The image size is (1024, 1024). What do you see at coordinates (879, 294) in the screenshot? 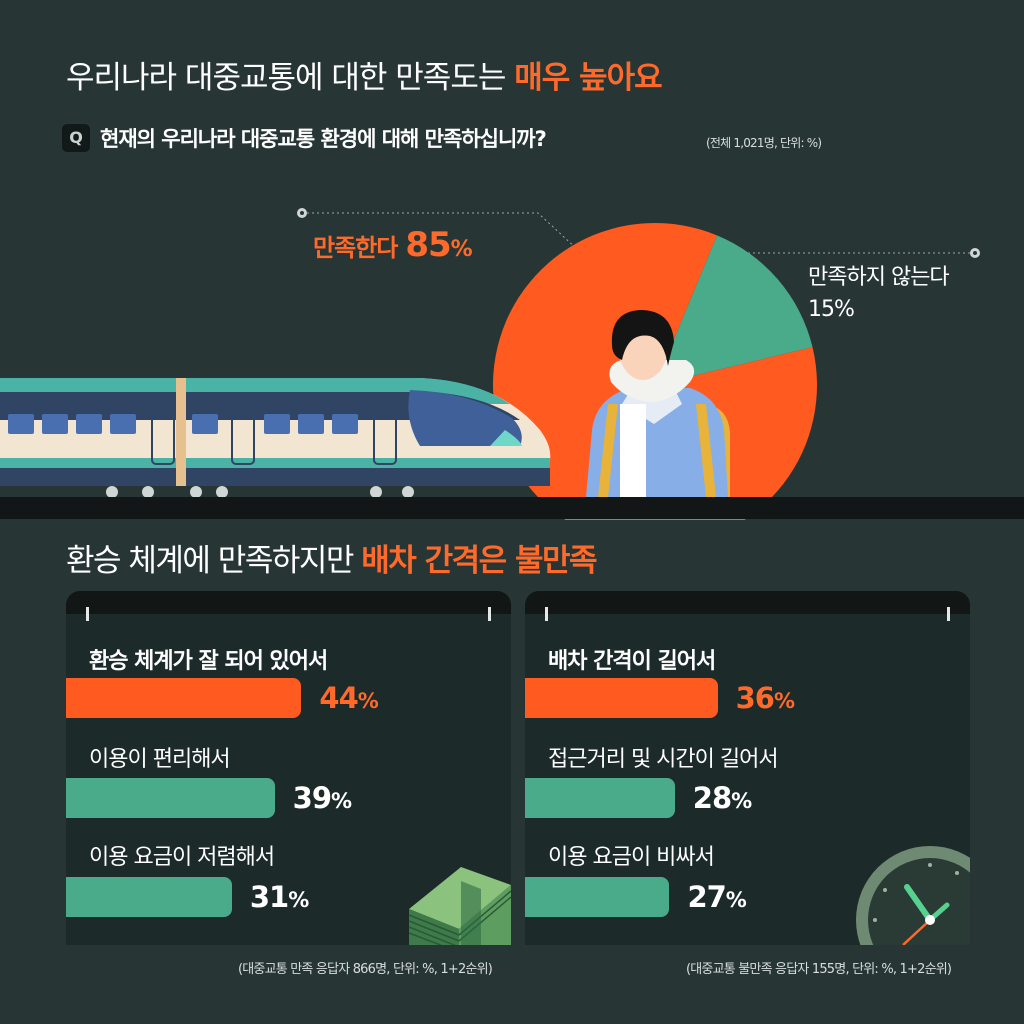
I see `pie-label-dissatisfied: 만족하지 않는다 15%` at bounding box center [879, 294].